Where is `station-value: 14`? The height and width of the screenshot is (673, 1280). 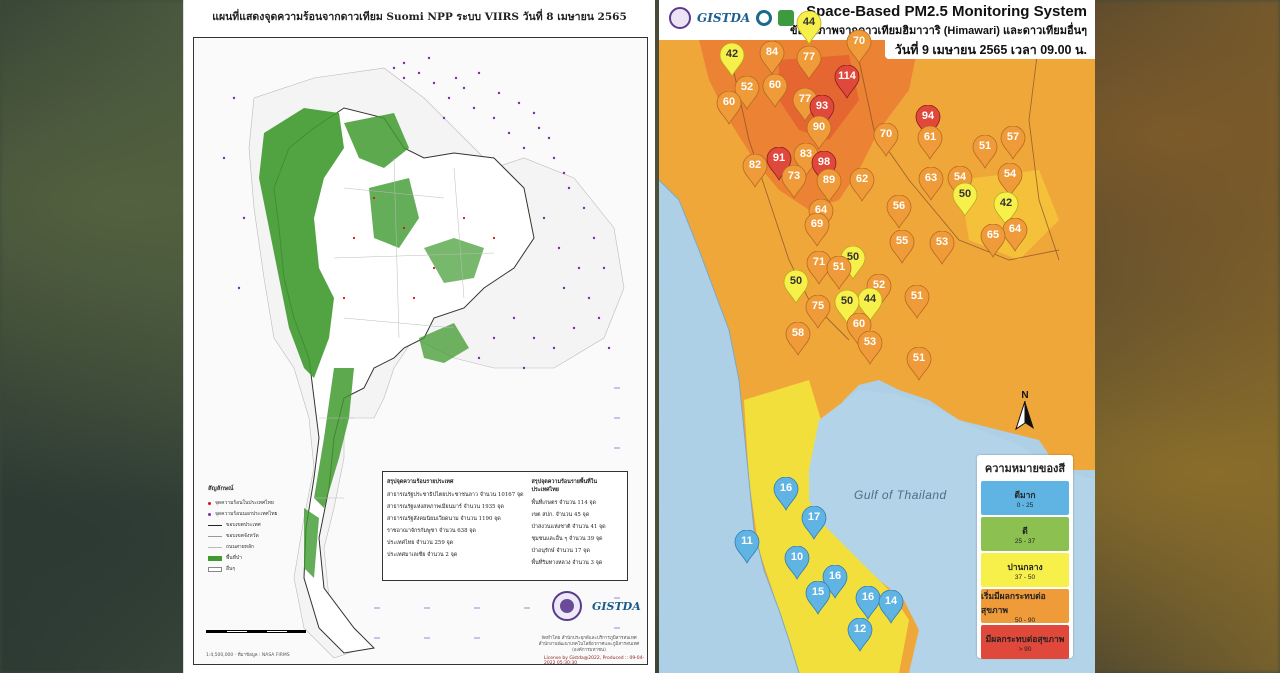
station-value: 14 is located at coordinates (891, 601).